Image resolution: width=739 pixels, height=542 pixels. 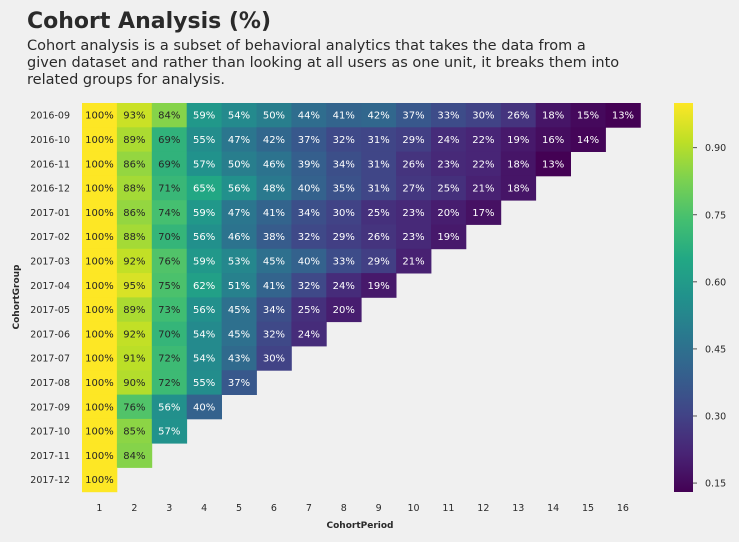 What do you see at coordinates (50, 432) in the screenshot?
I see `y-tick-label: 2017-10` at bounding box center [50, 432].